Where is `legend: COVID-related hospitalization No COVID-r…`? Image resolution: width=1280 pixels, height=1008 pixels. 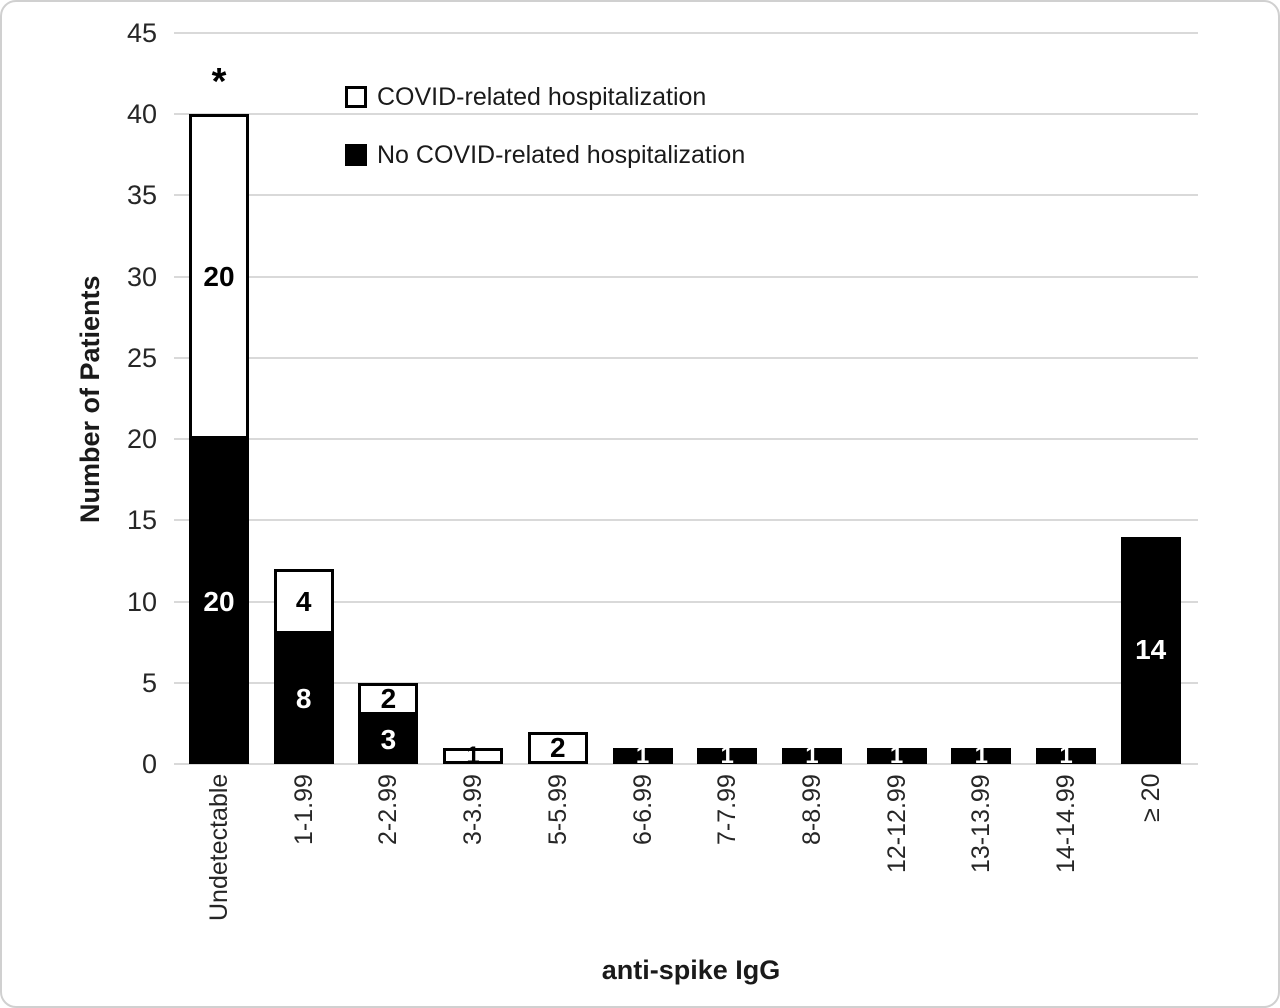
legend: COVID-related hospitalization No COVID-r… is located at coordinates (545, 138).